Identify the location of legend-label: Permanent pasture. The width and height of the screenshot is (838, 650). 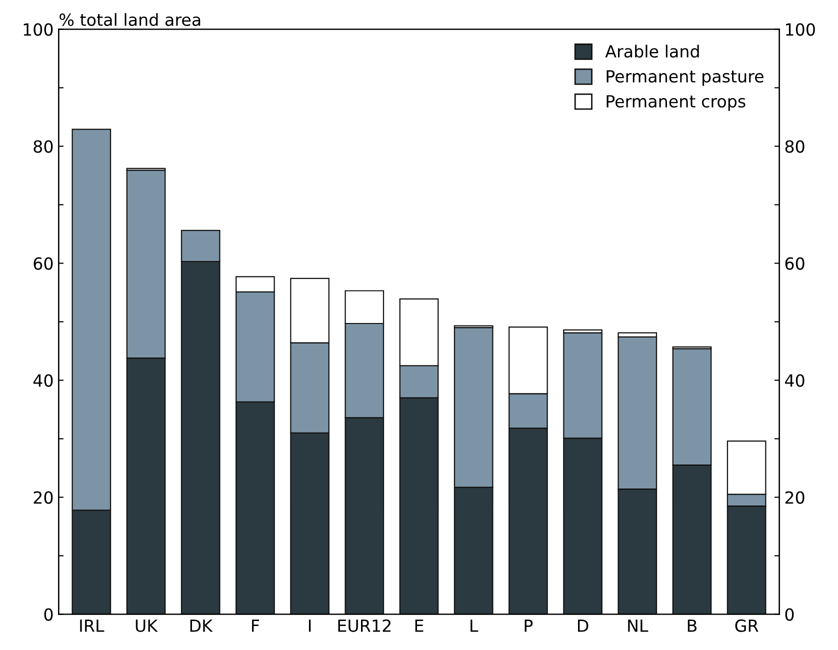
(685, 78).